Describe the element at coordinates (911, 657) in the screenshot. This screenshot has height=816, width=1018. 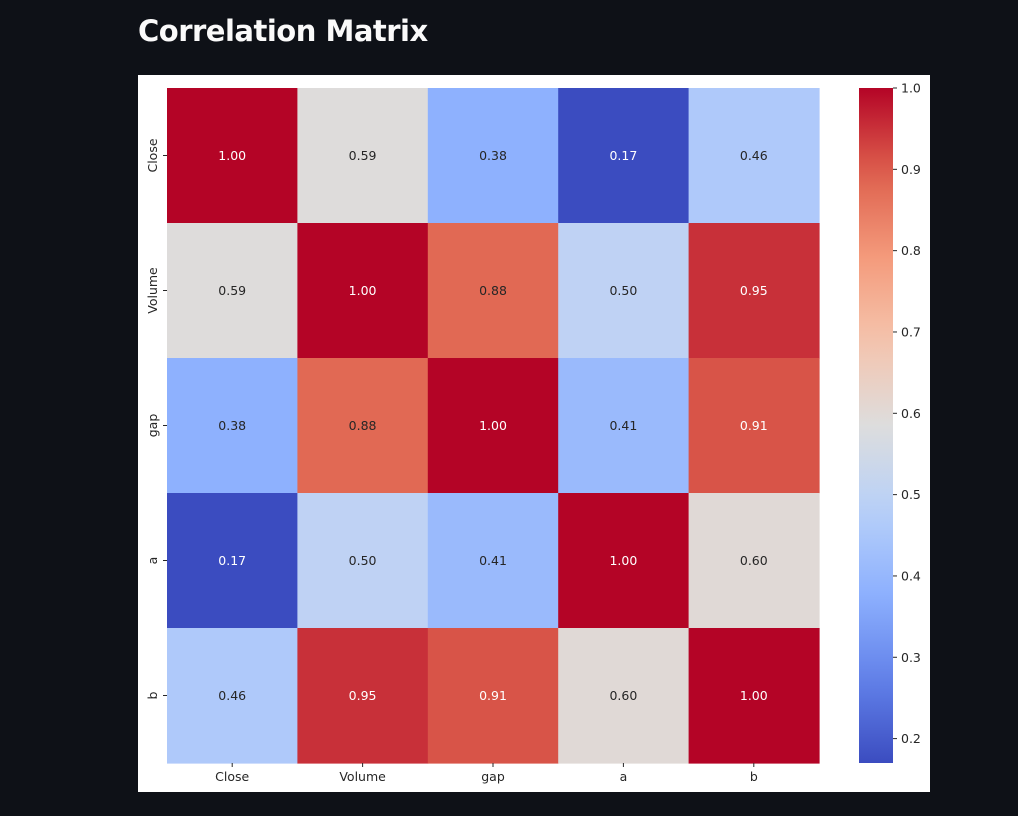
I see `colorbar-tick-label: 0.3` at that location.